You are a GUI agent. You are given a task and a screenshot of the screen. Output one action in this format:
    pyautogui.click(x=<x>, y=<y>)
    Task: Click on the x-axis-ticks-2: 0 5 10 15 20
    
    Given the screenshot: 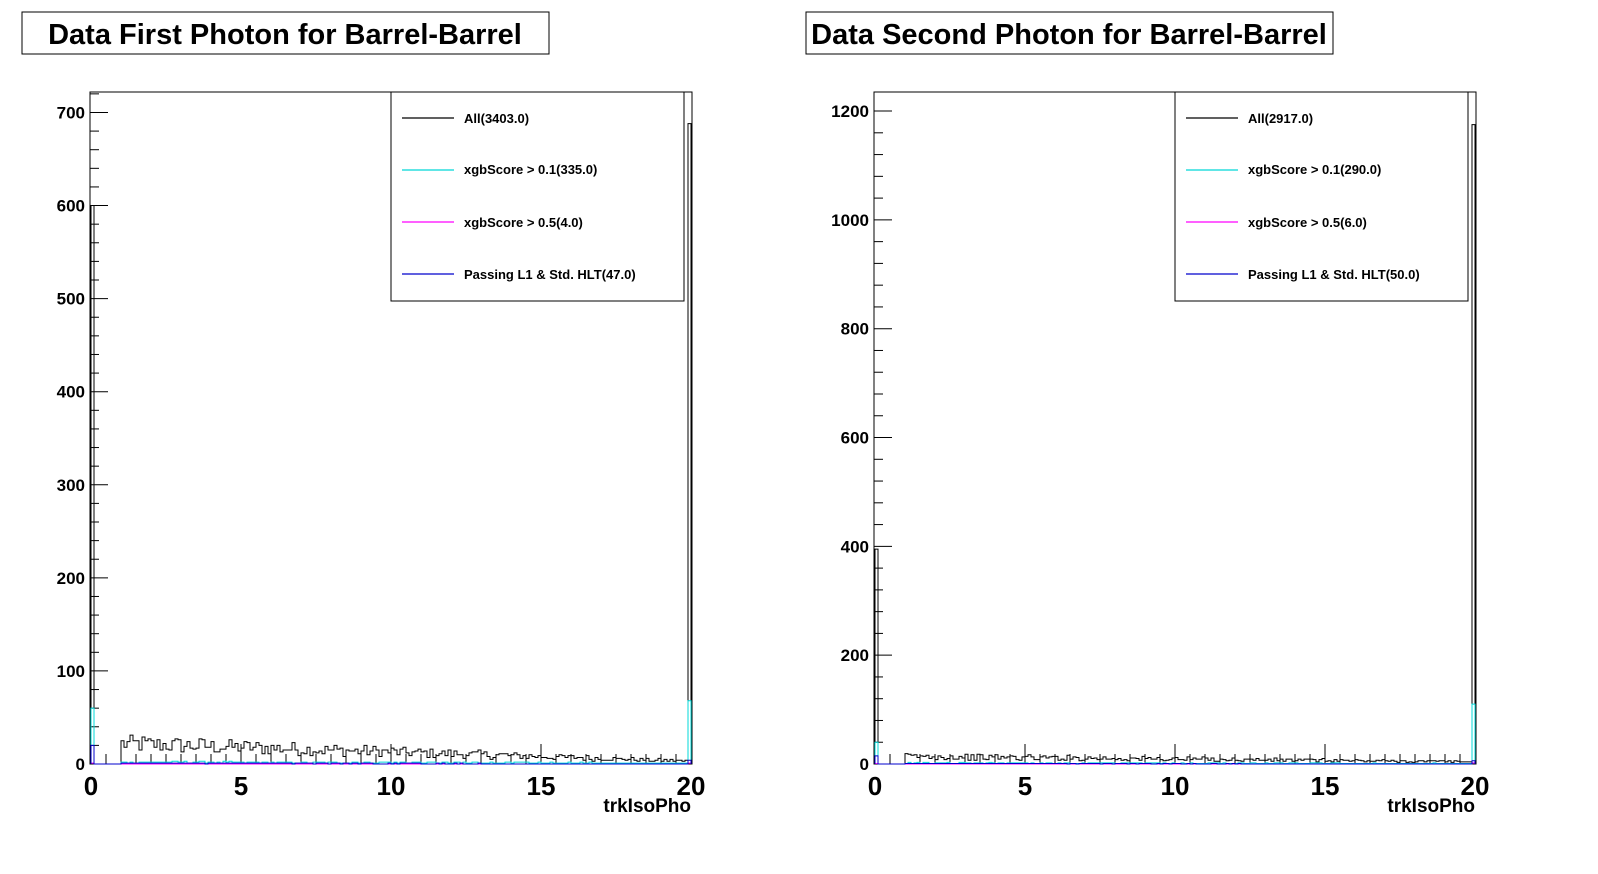 What is the action you would take?
    pyautogui.click(x=1179, y=772)
    